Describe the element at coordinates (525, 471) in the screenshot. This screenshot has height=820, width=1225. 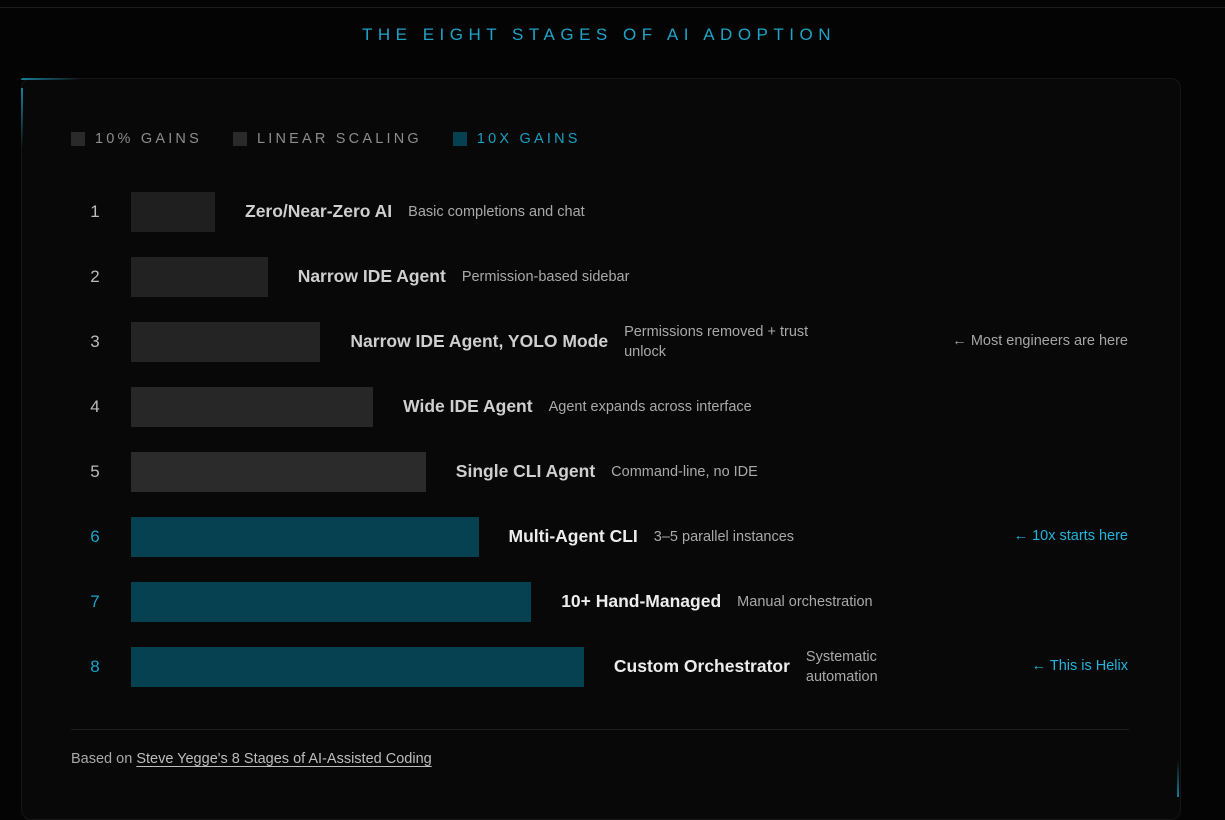
I see `stage-name: Single CLI Agent` at that location.